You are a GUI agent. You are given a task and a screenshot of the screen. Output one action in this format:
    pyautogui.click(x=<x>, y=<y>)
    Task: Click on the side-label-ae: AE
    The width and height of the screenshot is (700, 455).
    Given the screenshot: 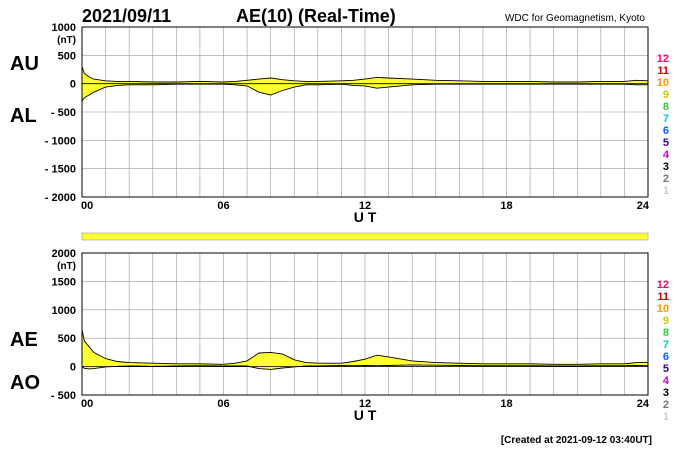 What is the action you would take?
    pyautogui.click(x=24, y=340)
    